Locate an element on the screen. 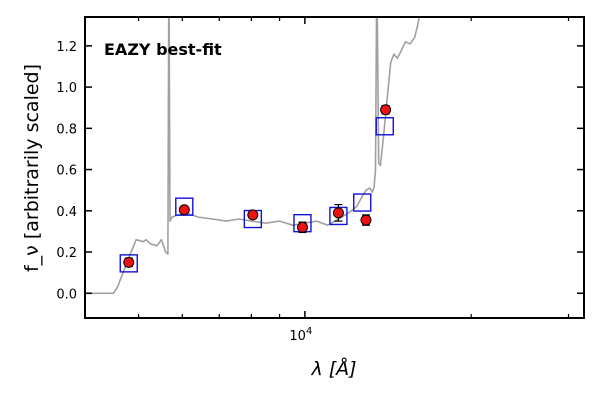  y-tick-label: 0.2 is located at coordinates (66, 253).